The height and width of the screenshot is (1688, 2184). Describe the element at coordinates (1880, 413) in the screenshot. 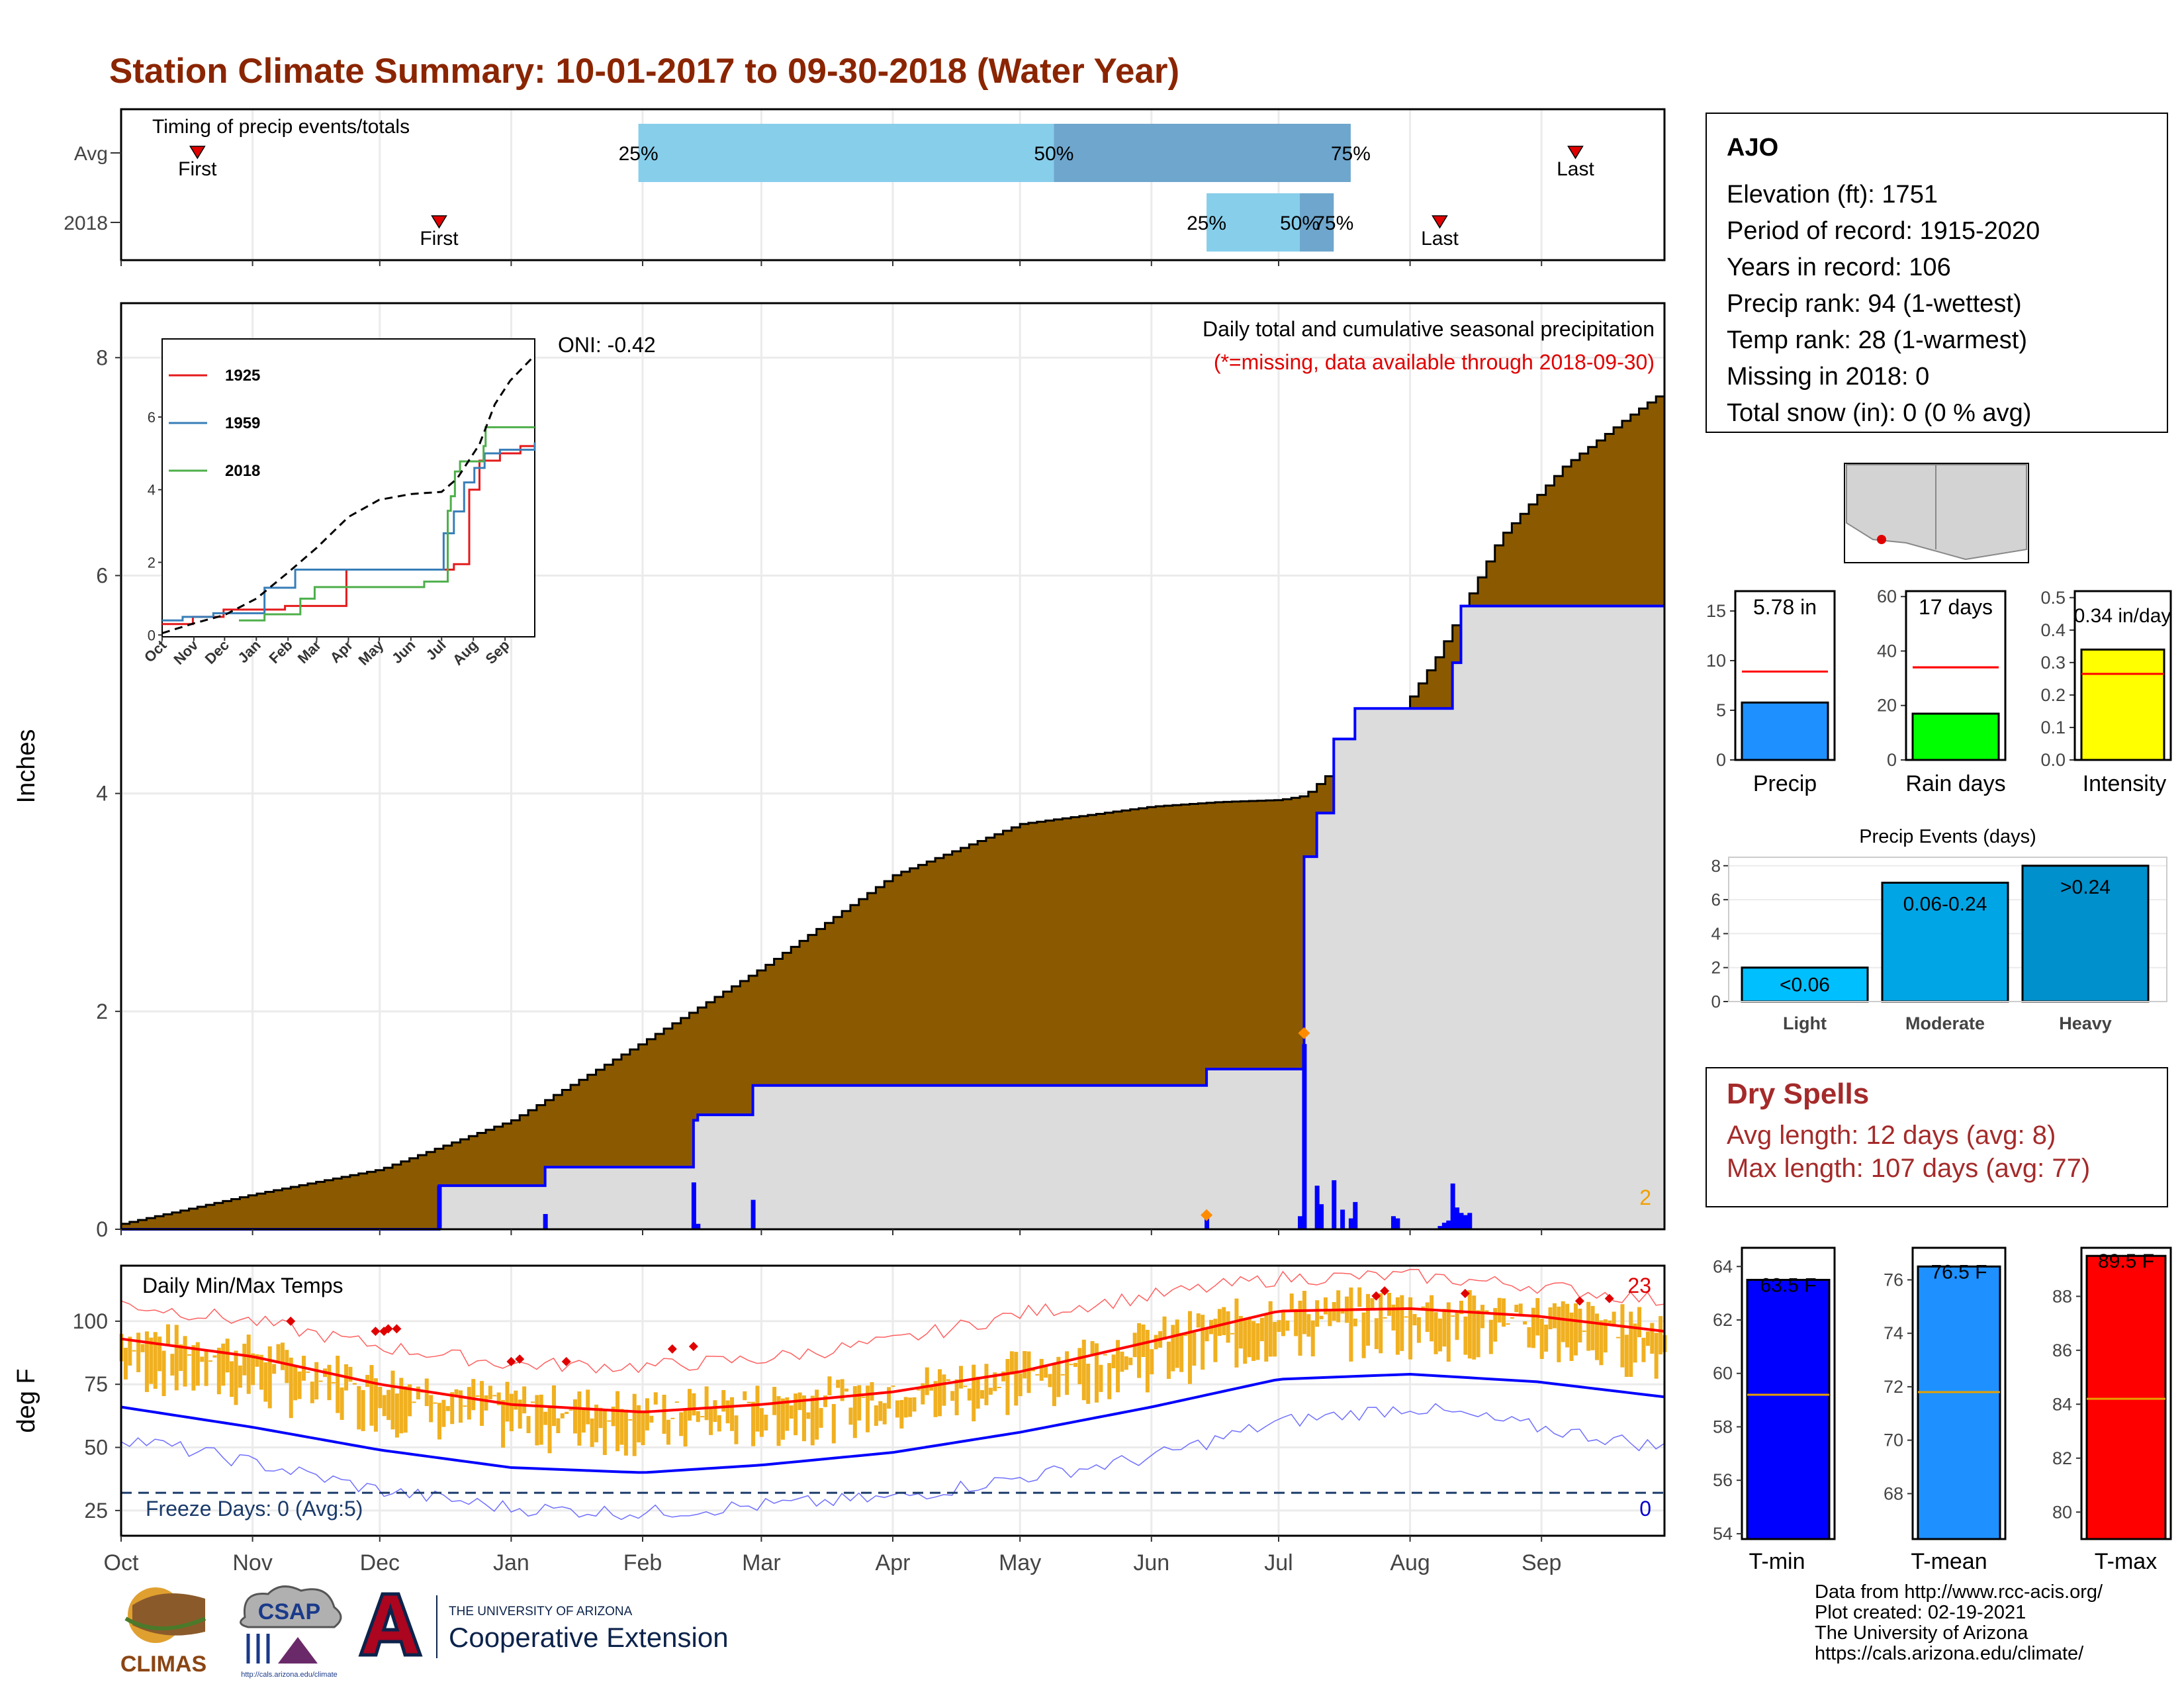

I see `station-snow: Total snow (in): 0 (0 % avg)` at that location.